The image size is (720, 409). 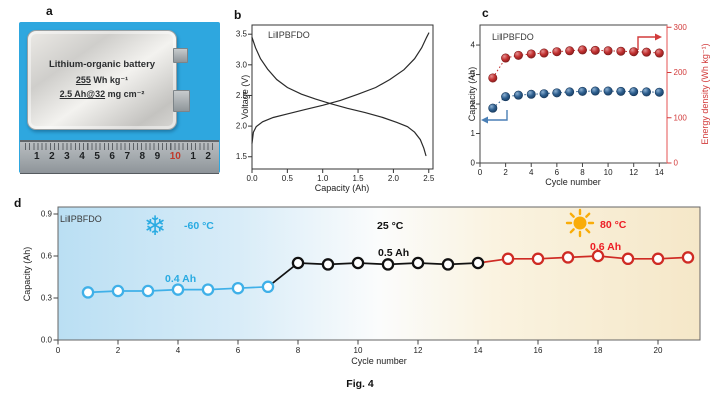 I want to click on tick-label: 100, so click(x=681, y=117).